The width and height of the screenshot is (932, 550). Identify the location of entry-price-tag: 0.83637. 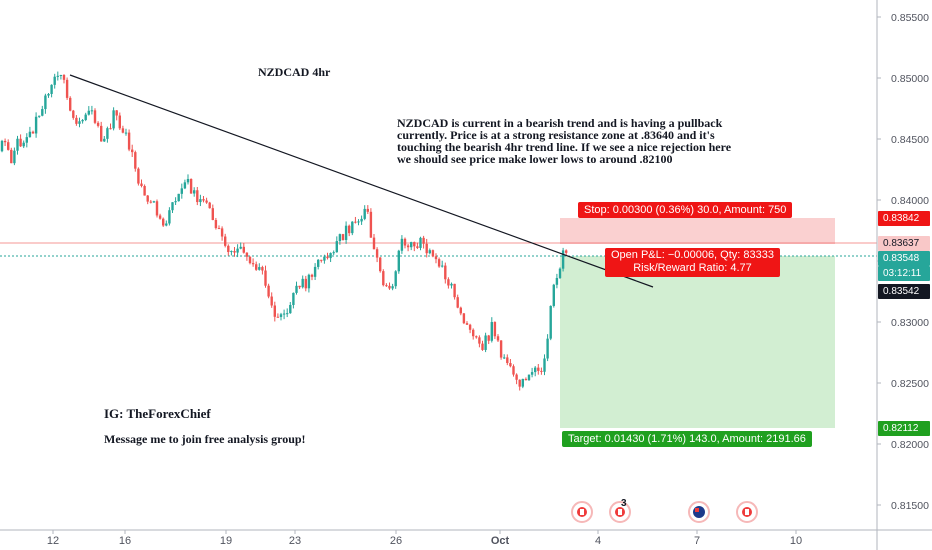
(904, 243).